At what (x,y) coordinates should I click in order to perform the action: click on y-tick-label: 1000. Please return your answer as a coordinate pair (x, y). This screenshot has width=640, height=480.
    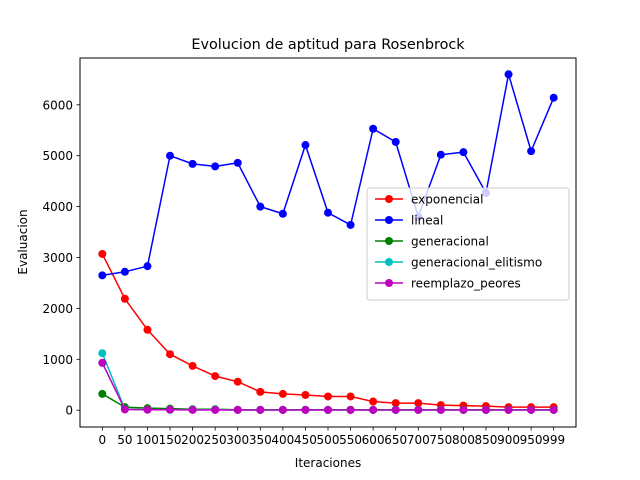
    Looking at the image, I should click on (57, 360).